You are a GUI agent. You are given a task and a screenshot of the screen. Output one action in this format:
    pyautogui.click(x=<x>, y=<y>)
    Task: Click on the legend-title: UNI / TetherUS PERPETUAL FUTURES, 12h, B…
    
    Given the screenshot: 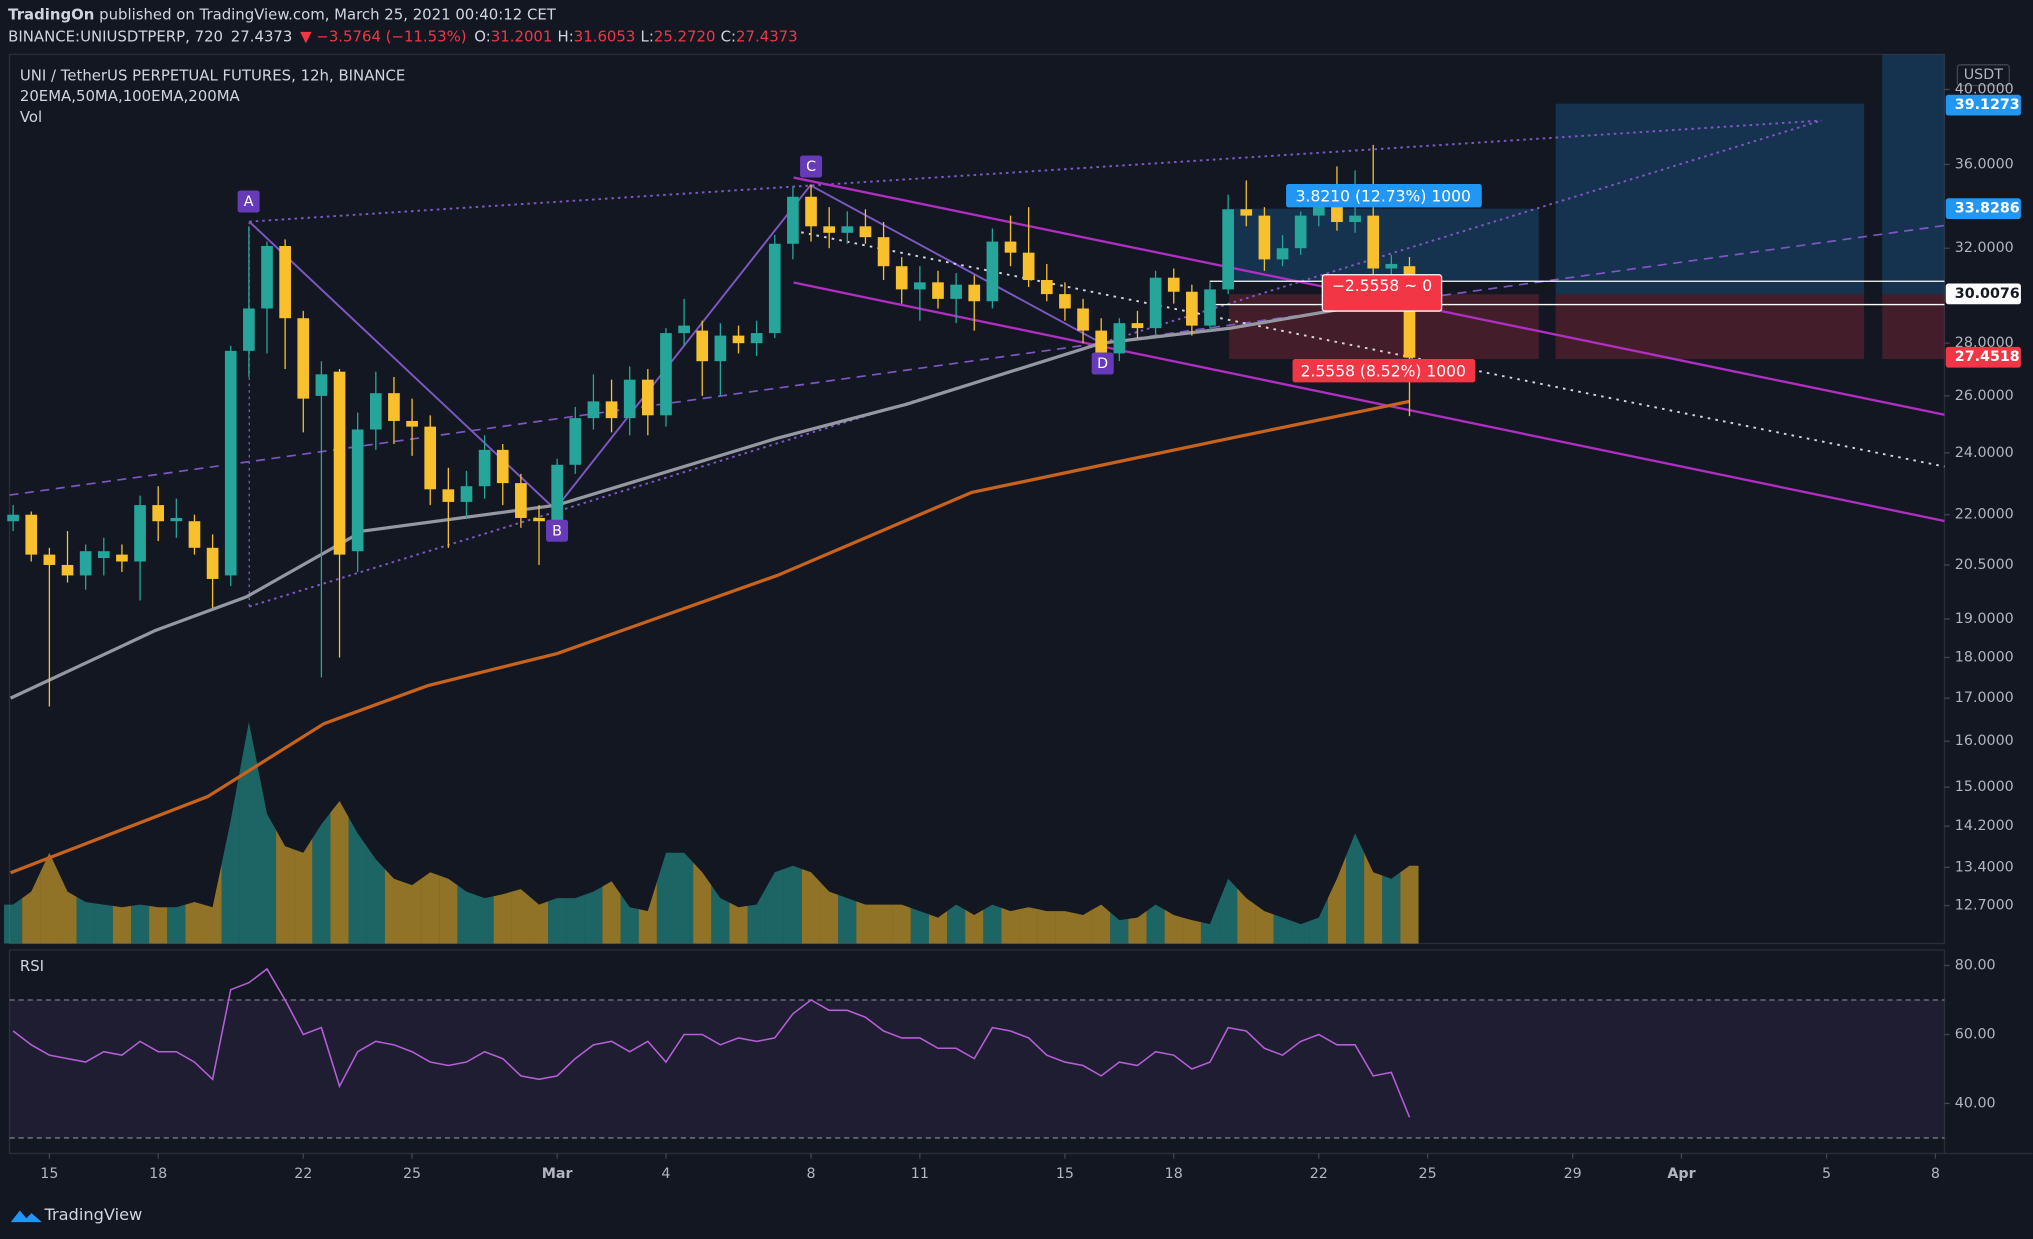 What is the action you would take?
    pyautogui.click(x=212, y=75)
    